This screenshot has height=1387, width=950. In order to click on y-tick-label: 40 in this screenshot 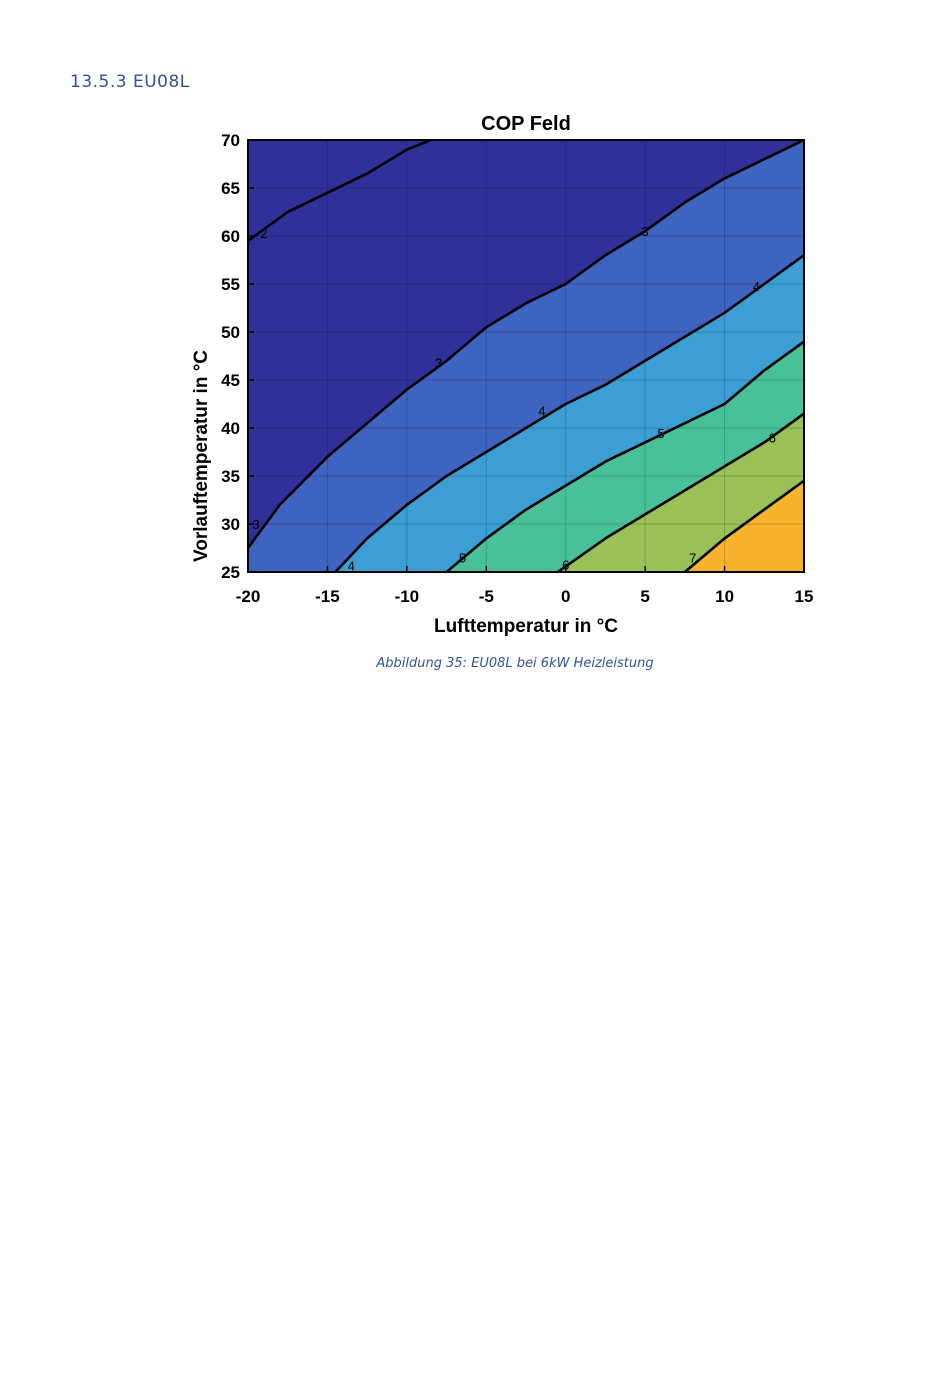, I will do `click(230, 428)`.